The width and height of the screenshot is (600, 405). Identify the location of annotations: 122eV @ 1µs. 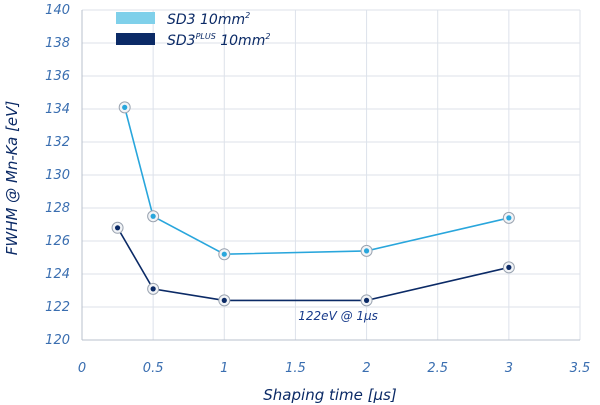
(338, 316).